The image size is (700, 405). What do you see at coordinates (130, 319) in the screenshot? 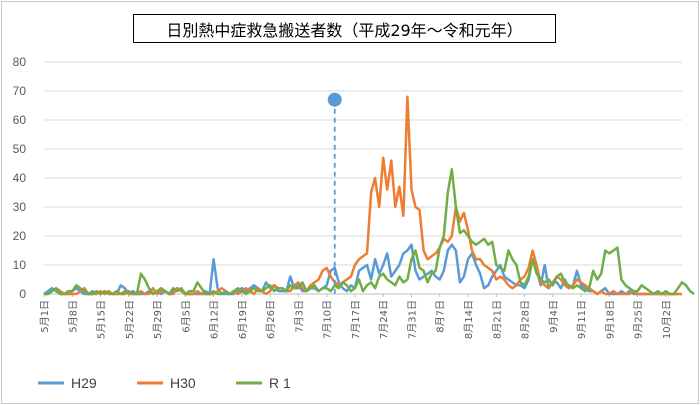
I see `x-tick-label: 5月22日` at bounding box center [130, 319].